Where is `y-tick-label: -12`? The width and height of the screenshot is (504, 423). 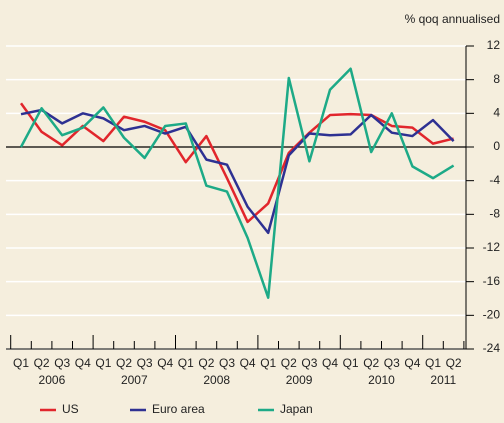
y-tick-label: -12 is located at coordinates (492, 247).